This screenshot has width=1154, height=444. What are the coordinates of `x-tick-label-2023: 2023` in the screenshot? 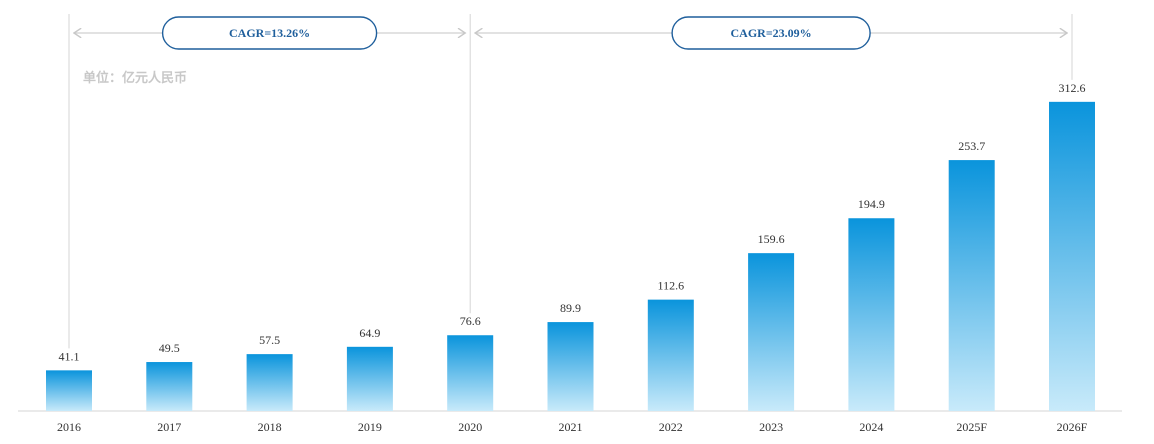 It's located at (771, 427).